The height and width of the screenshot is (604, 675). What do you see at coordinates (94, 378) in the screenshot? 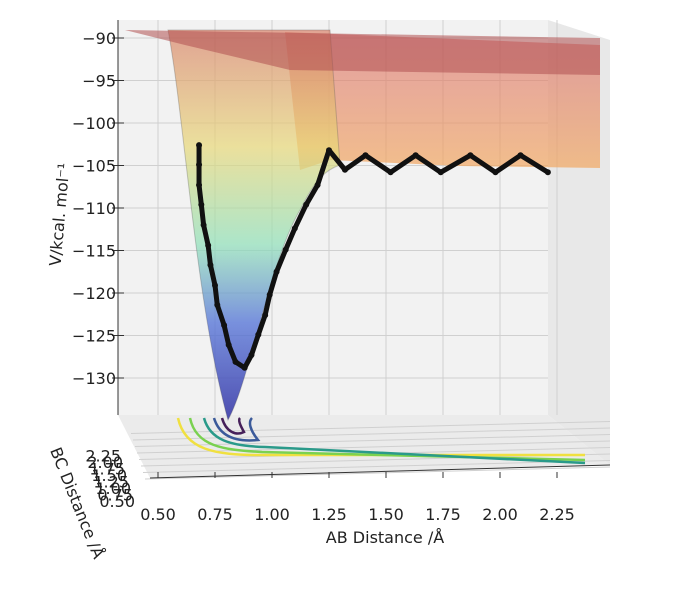
I see `z-tick-label: −130` at bounding box center [94, 378].